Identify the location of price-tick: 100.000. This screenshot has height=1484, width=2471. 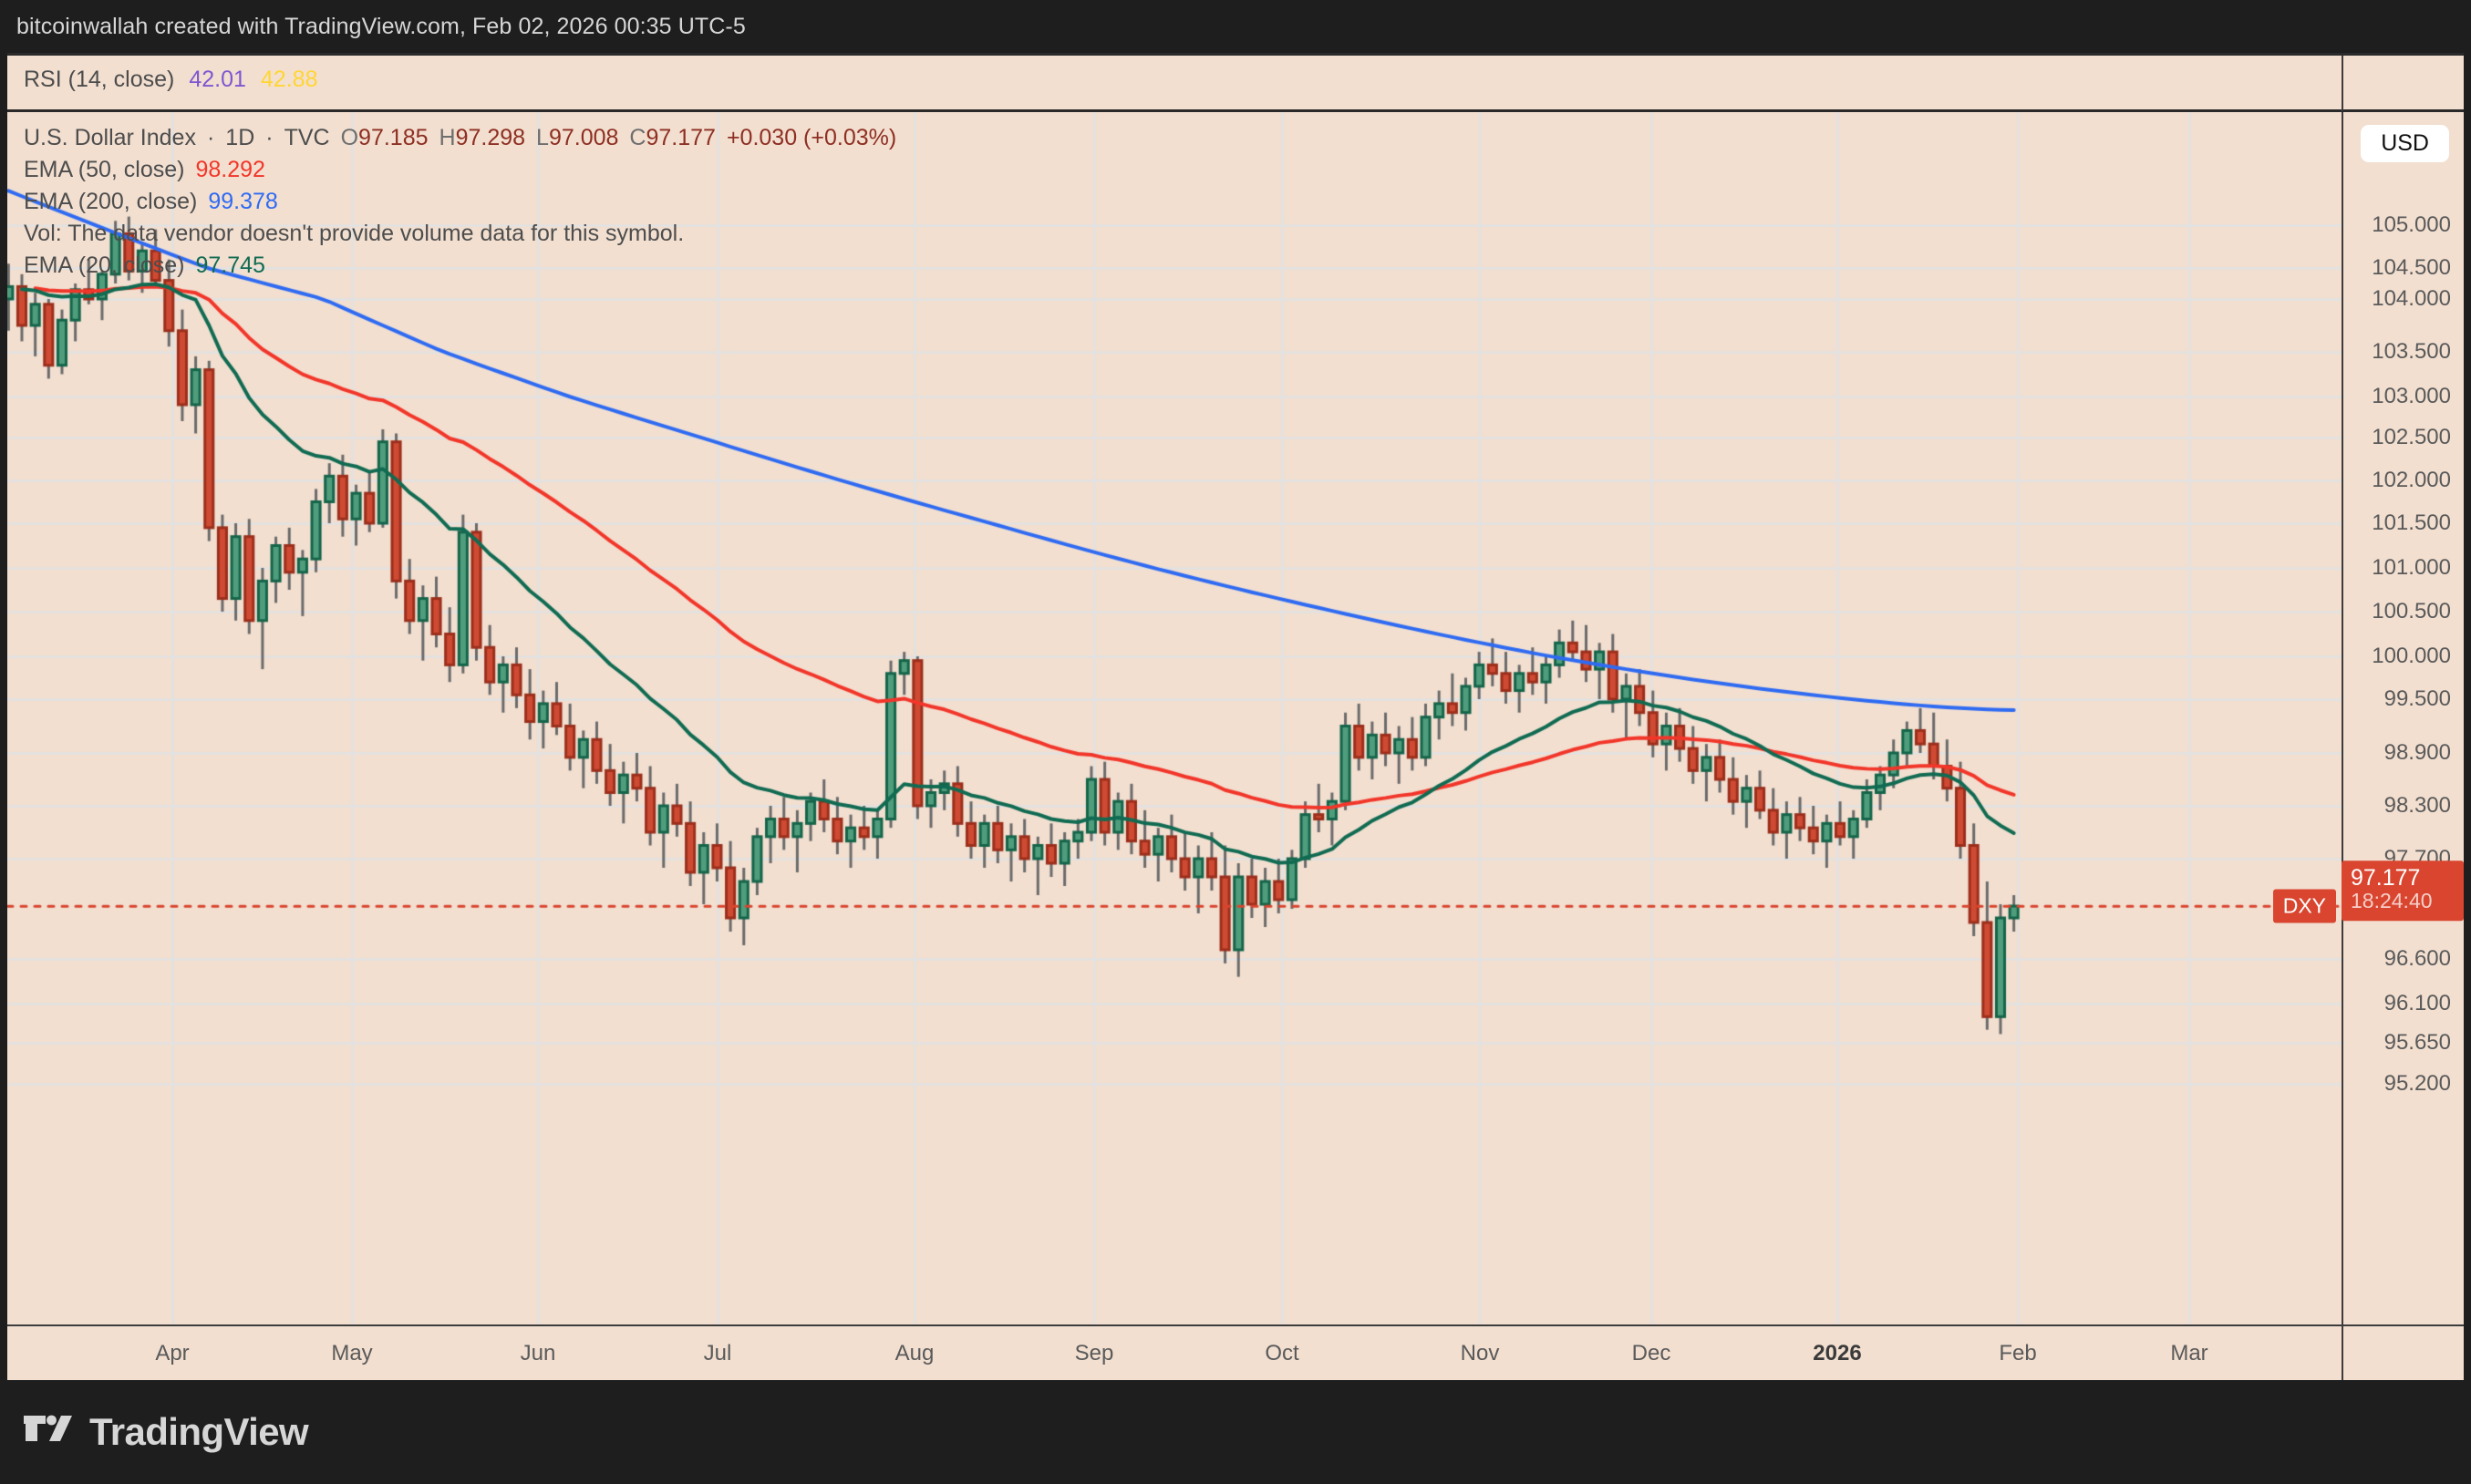
(2411, 656).